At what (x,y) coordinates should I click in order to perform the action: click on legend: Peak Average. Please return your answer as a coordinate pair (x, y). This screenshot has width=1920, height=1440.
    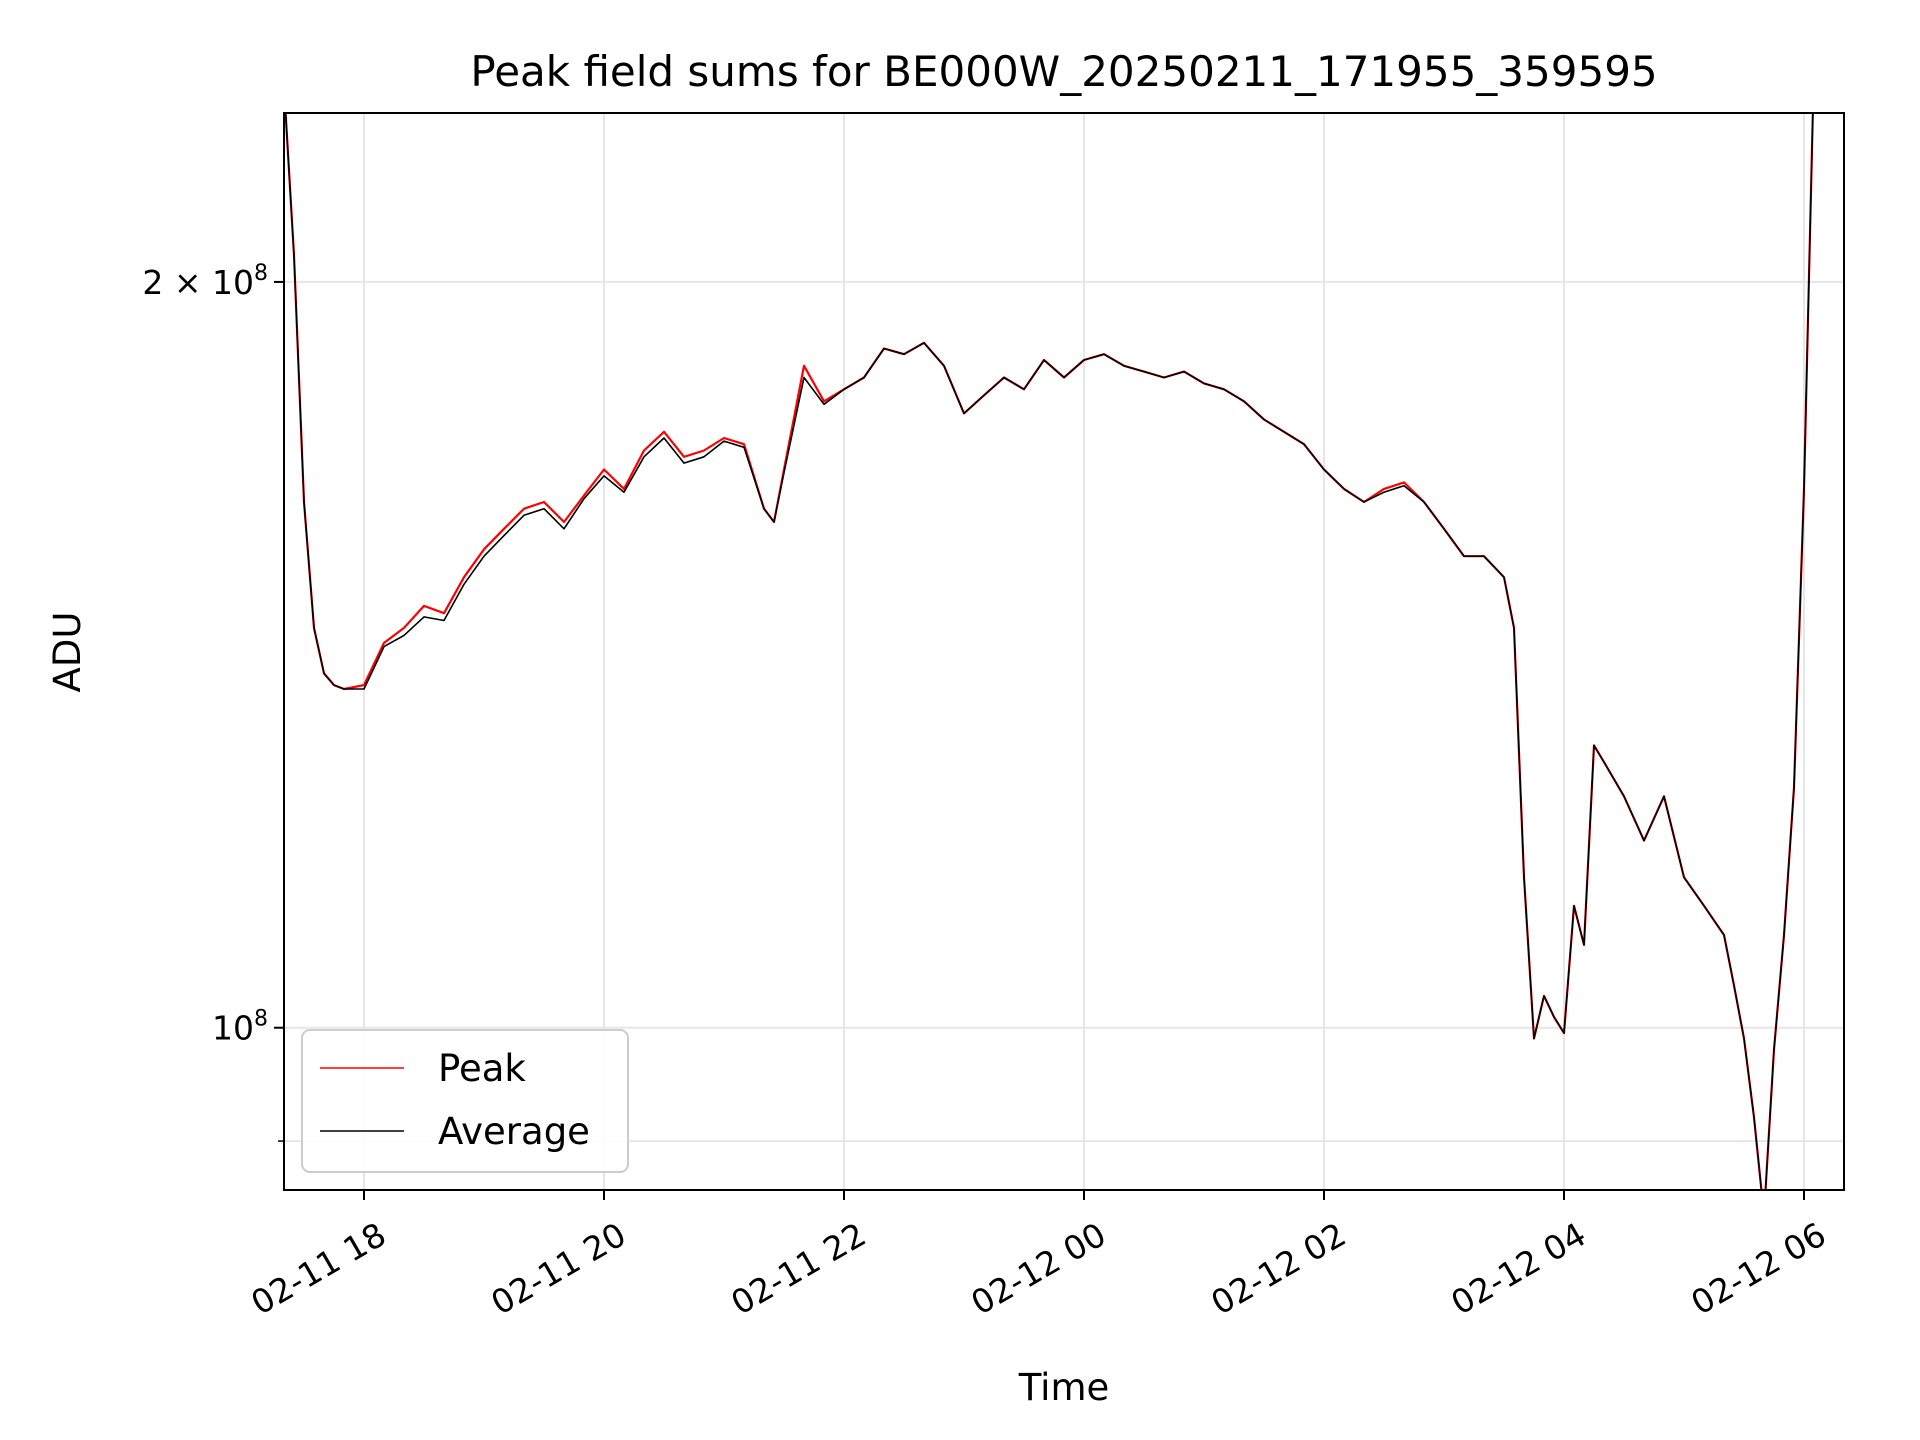
    Looking at the image, I should click on (465, 1101).